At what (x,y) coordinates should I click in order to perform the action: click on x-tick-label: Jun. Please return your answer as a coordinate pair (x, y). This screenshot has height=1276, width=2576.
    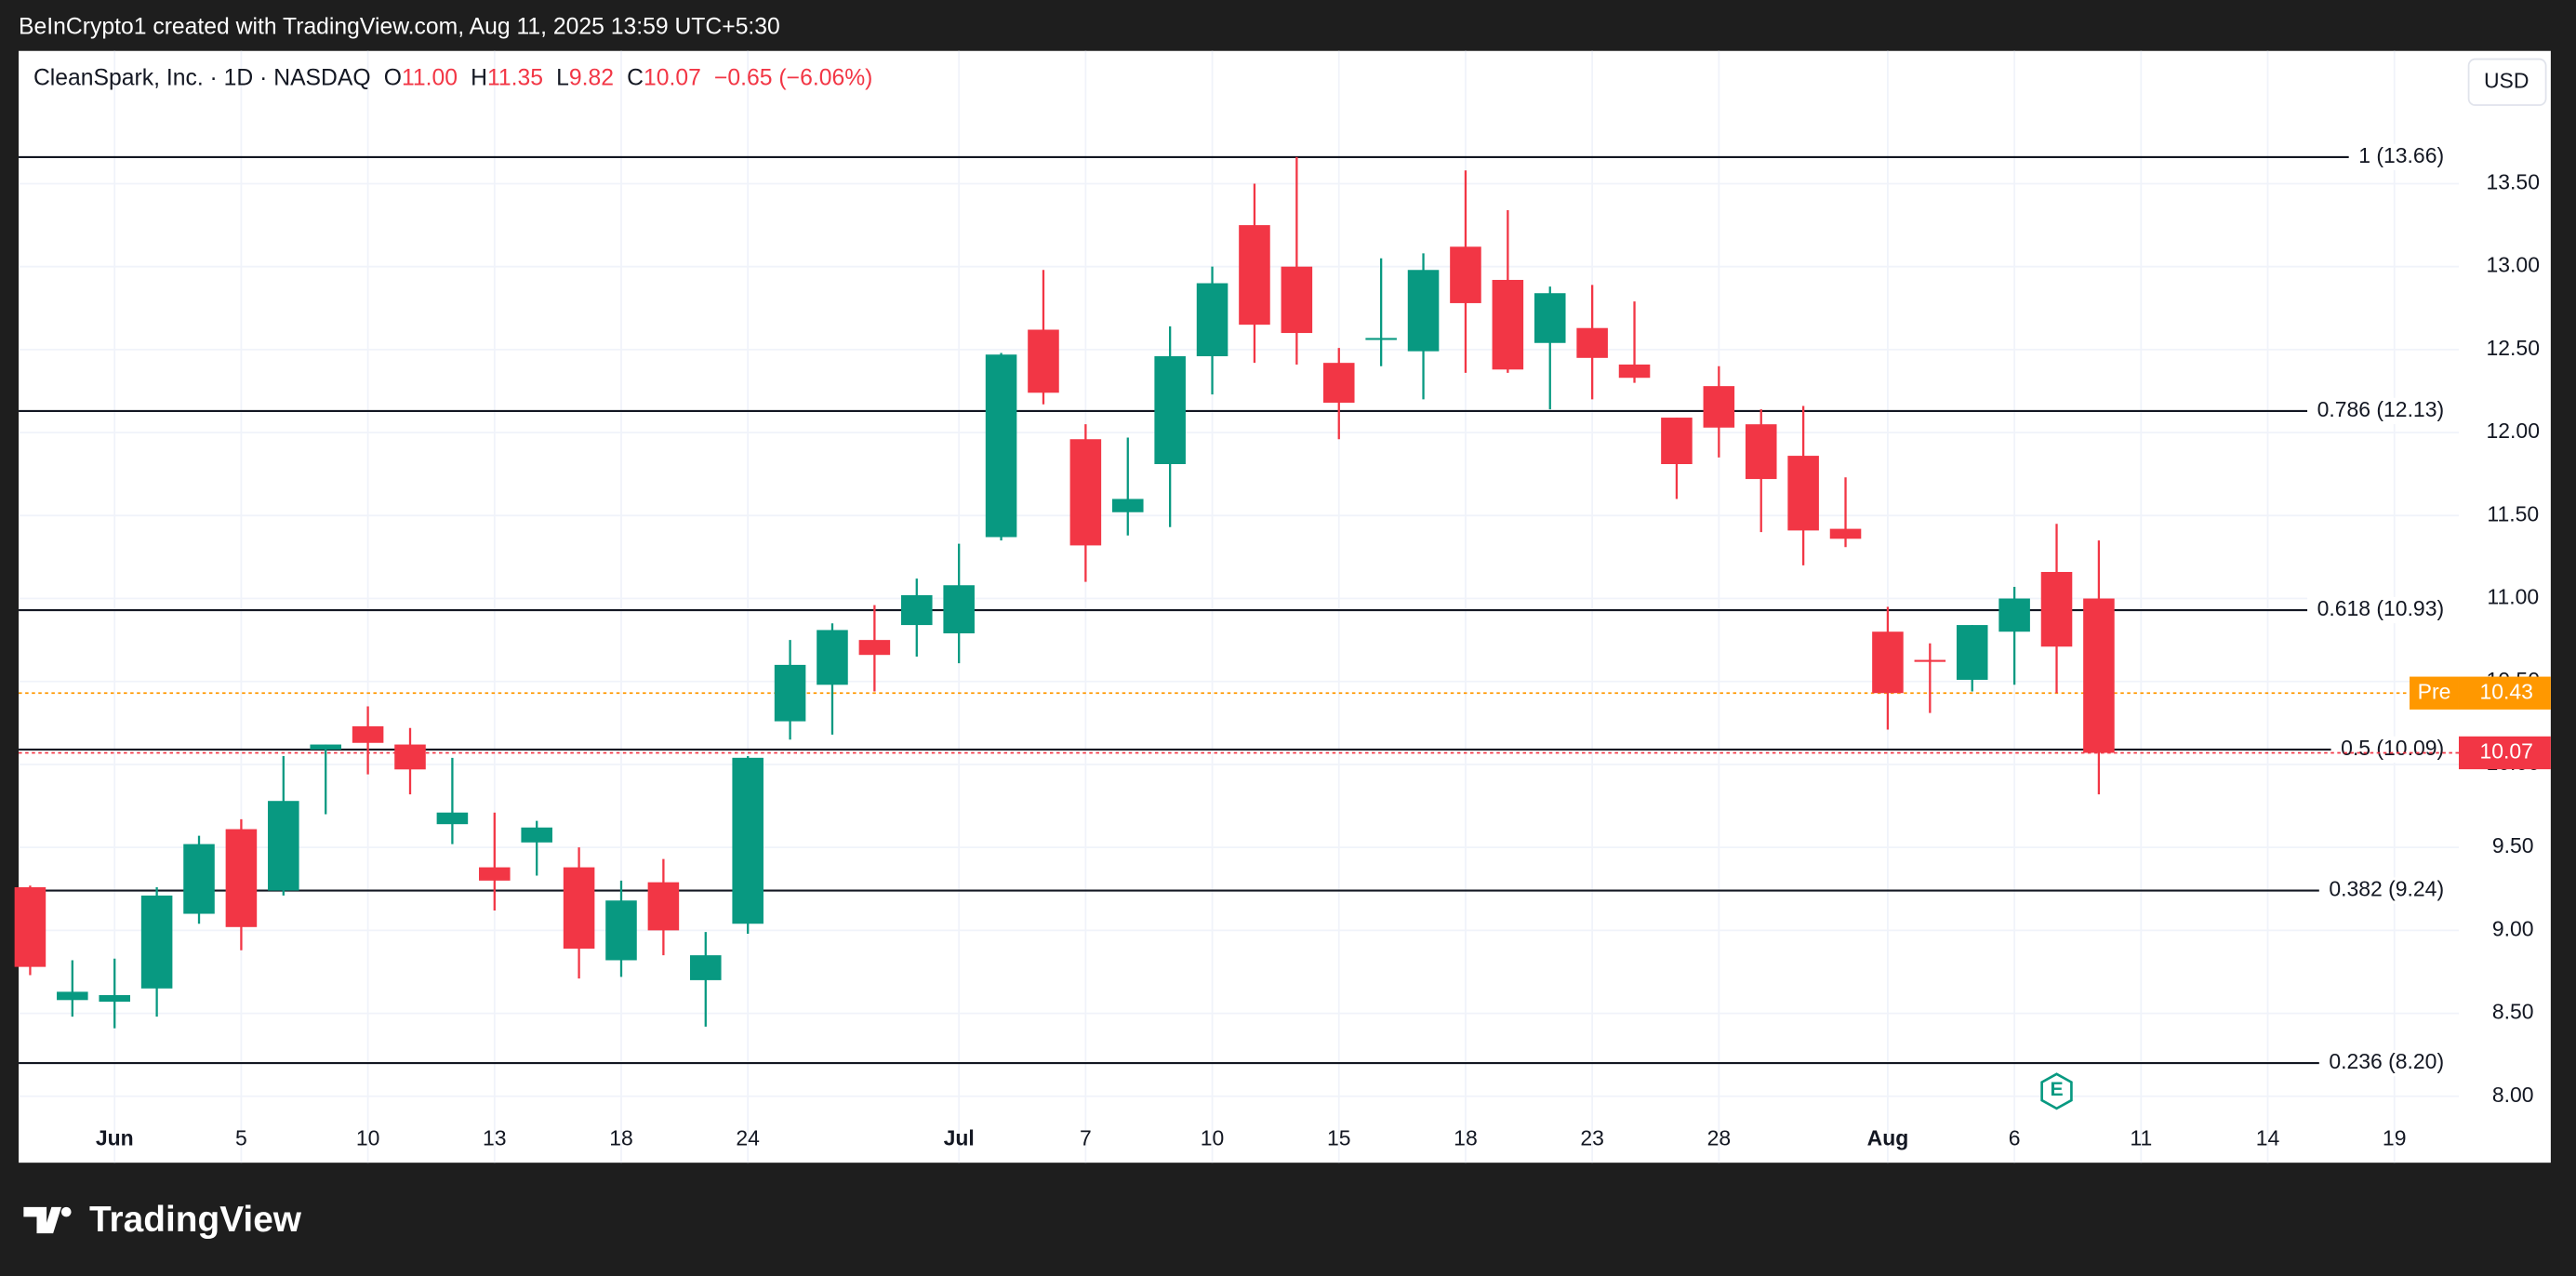
    Looking at the image, I should click on (115, 1138).